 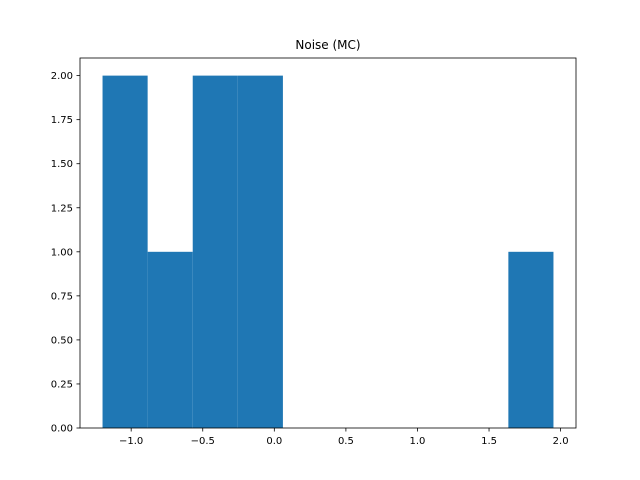 What do you see at coordinates (62, 252) in the screenshot?
I see `y-tick-label: 1.00` at bounding box center [62, 252].